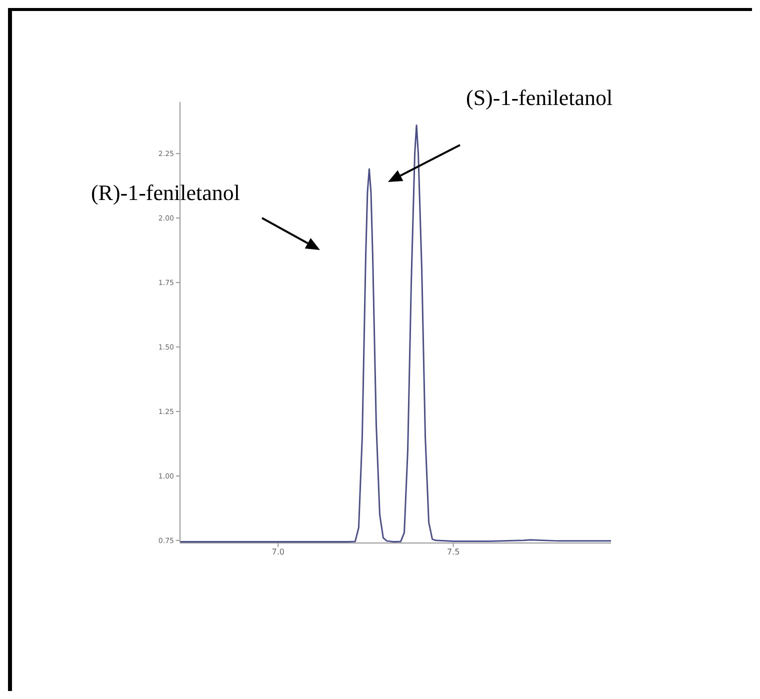 This screenshot has width=760, height=699. What do you see at coordinates (165, 192) in the screenshot?
I see `annotation: (R)-1-feniletanol` at bounding box center [165, 192].